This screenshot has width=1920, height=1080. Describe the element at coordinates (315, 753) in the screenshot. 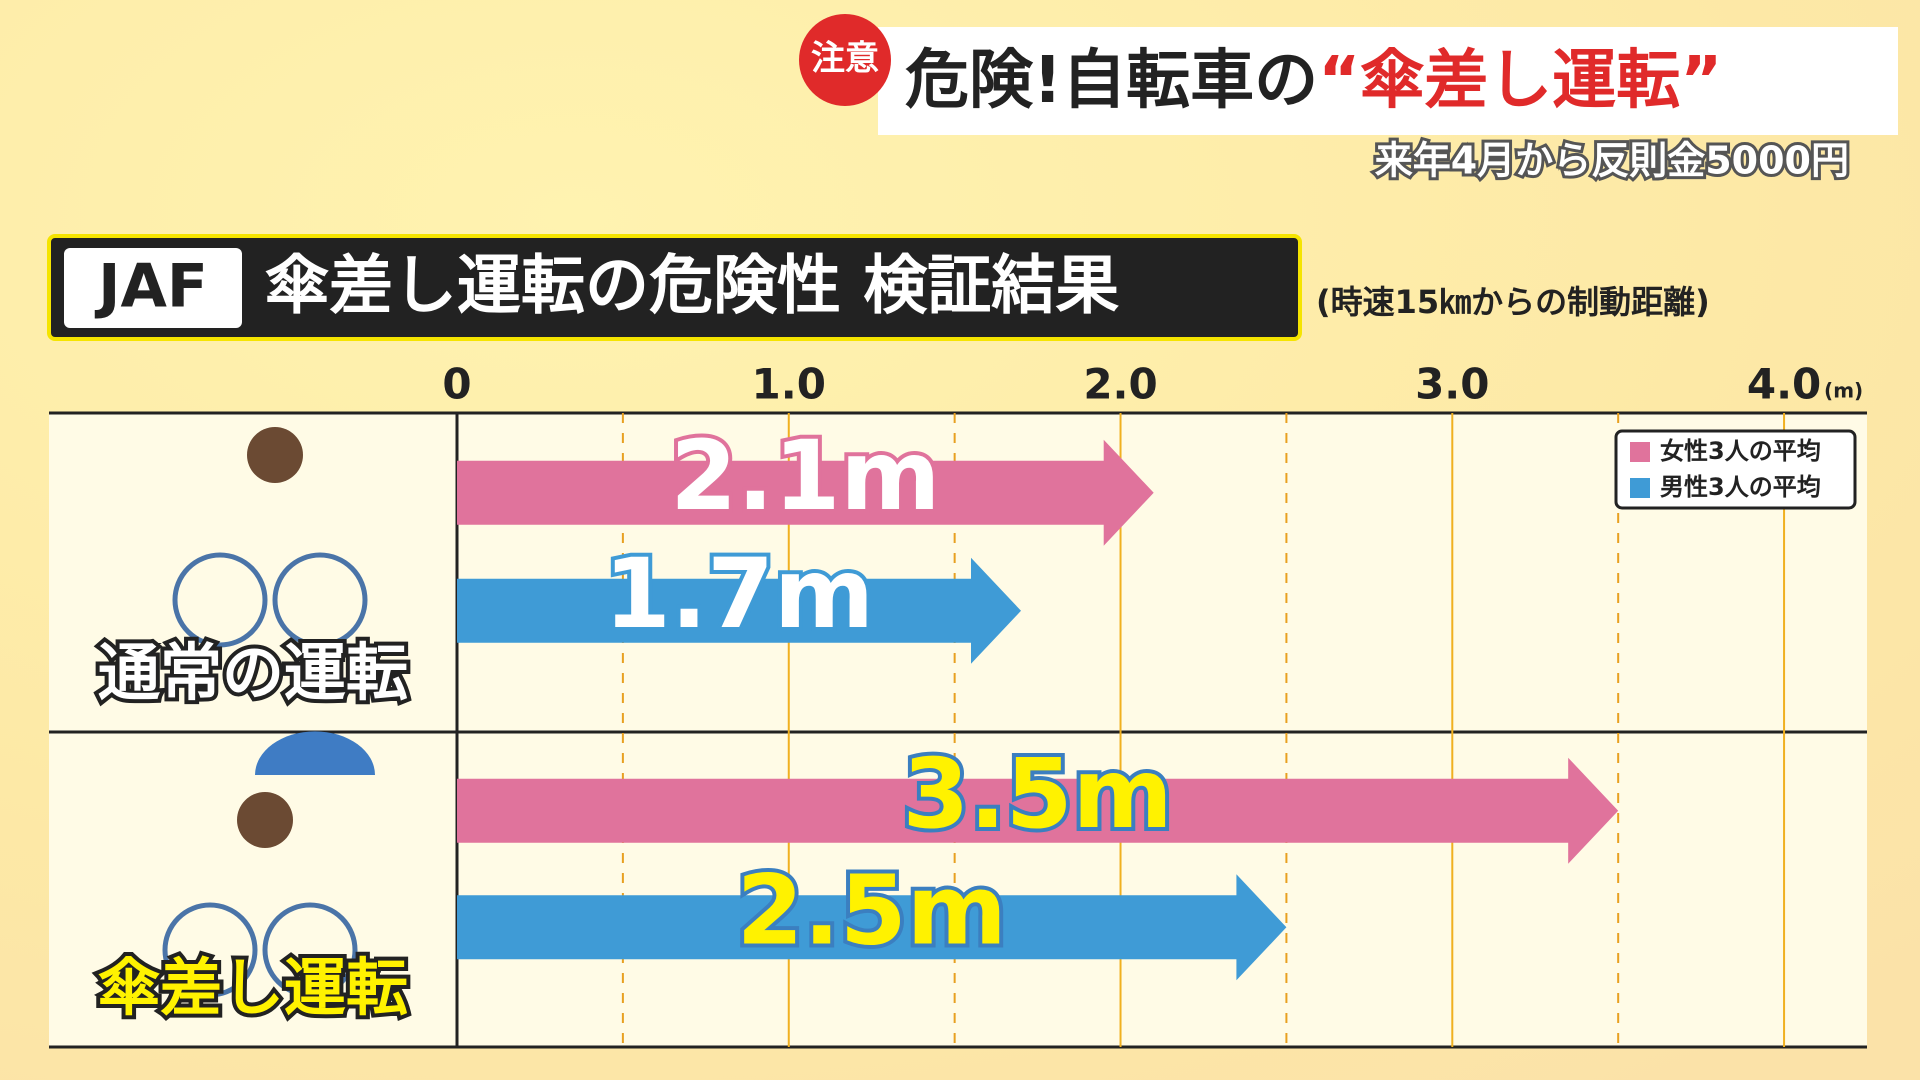

I see `umbrella-icon` at that location.